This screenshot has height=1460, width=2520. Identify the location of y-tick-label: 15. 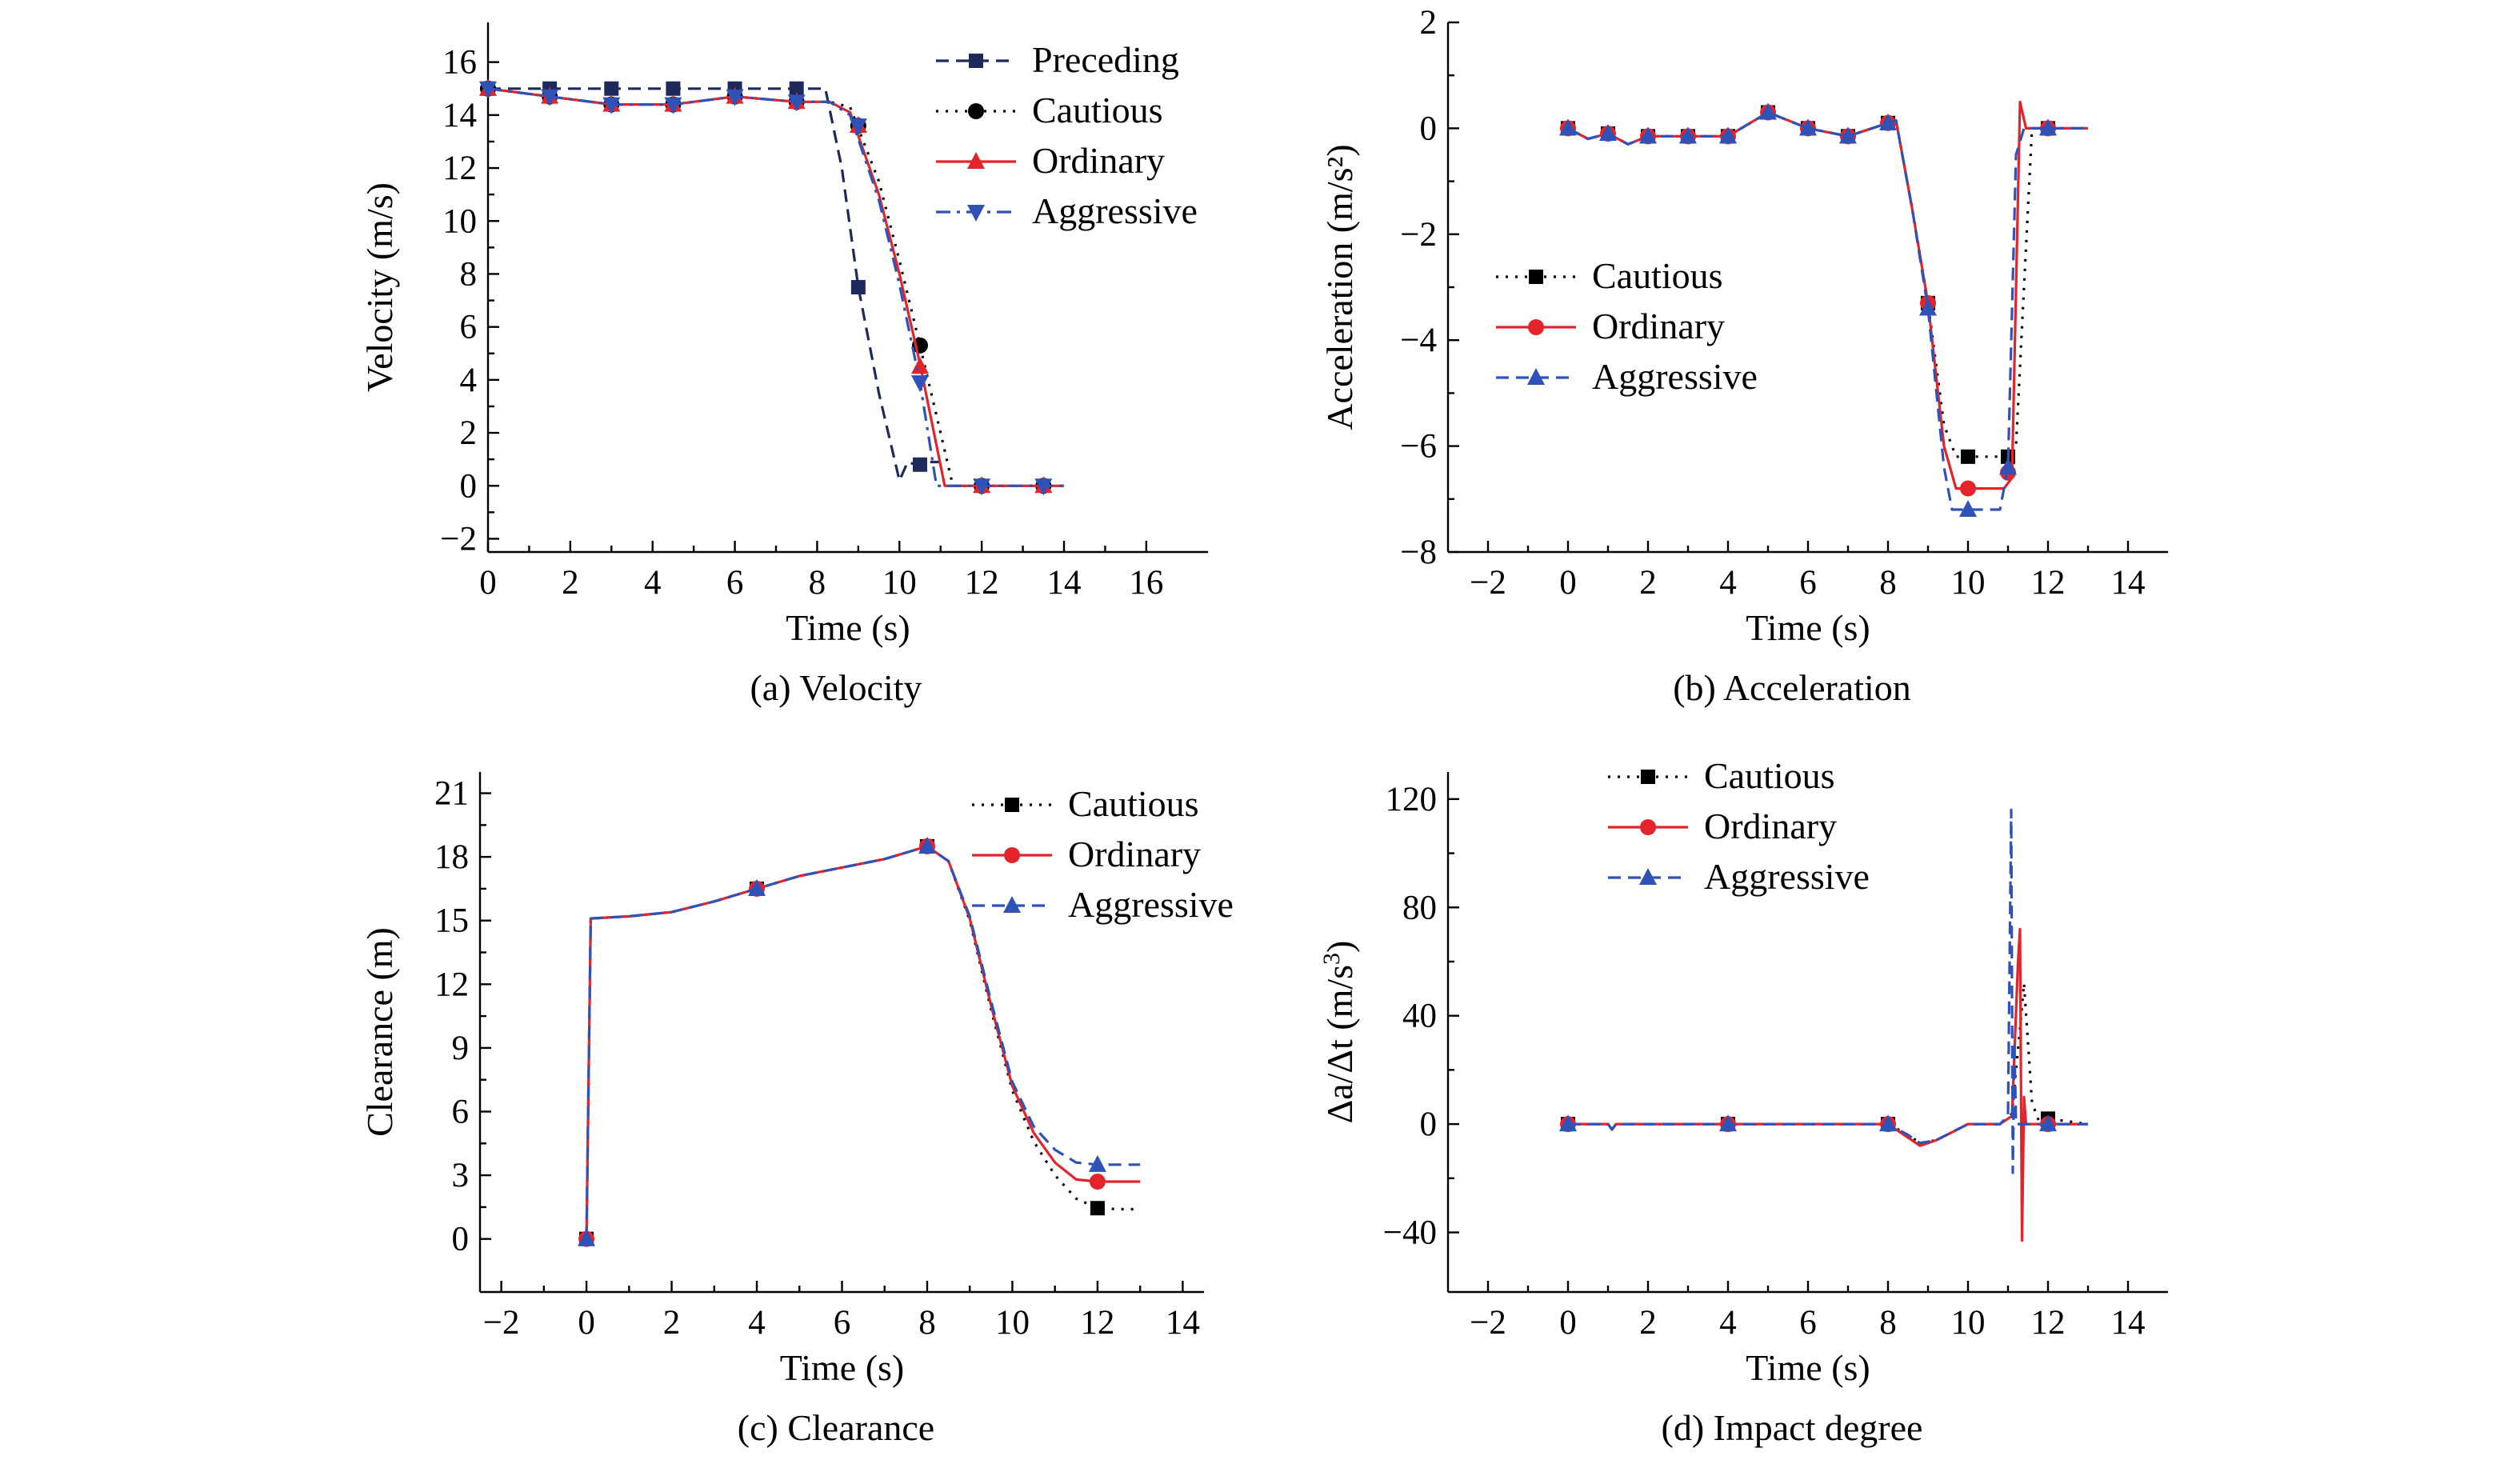
(451, 921).